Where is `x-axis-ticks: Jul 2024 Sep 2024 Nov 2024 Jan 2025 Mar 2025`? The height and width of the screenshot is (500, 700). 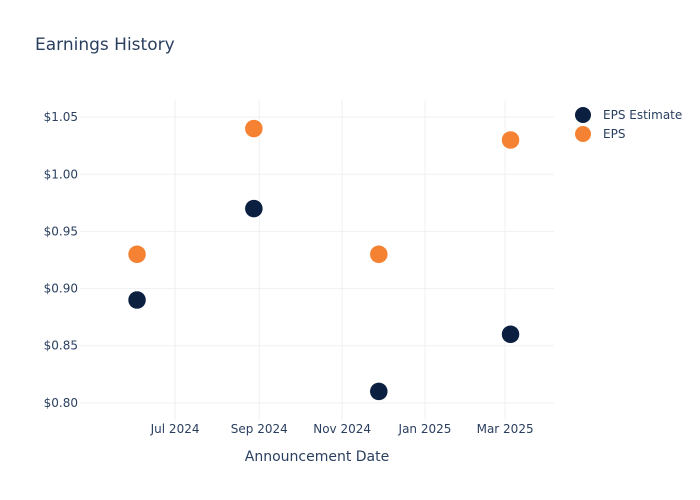 x-axis-ticks: Jul 2024 Sep 2024 Nov 2024 Jan 2025 Mar 2025 is located at coordinates (342, 429).